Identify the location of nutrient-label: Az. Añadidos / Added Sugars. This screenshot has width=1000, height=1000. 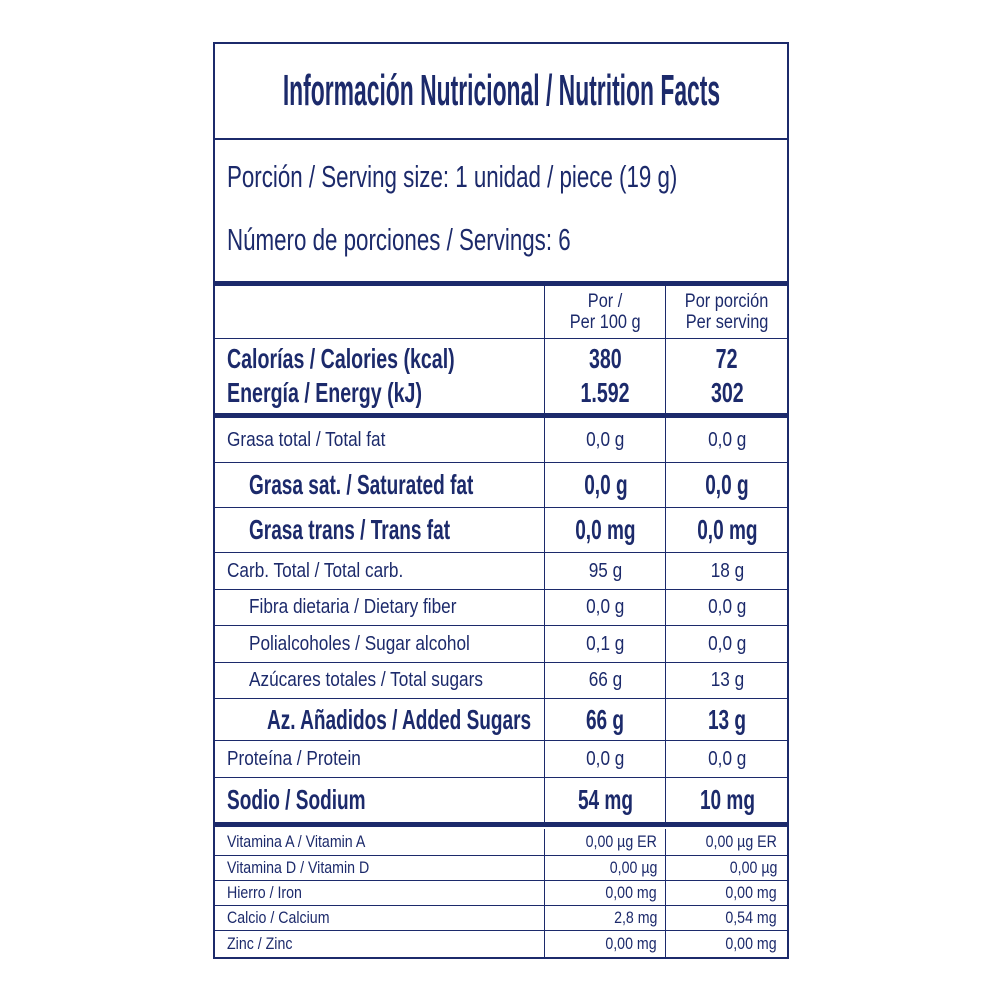
(399, 719).